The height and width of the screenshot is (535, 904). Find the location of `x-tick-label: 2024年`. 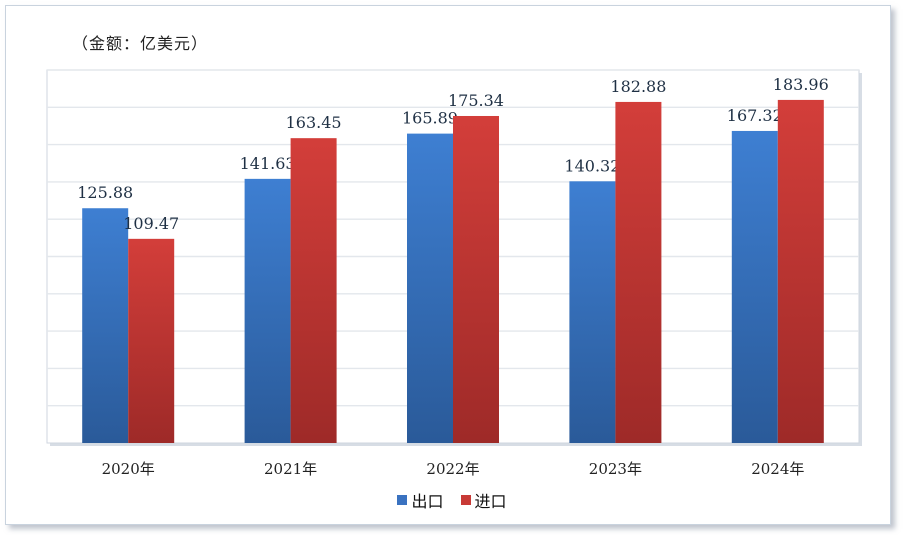

x-tick-label: 2024年 is located at coordinates (777, 469).